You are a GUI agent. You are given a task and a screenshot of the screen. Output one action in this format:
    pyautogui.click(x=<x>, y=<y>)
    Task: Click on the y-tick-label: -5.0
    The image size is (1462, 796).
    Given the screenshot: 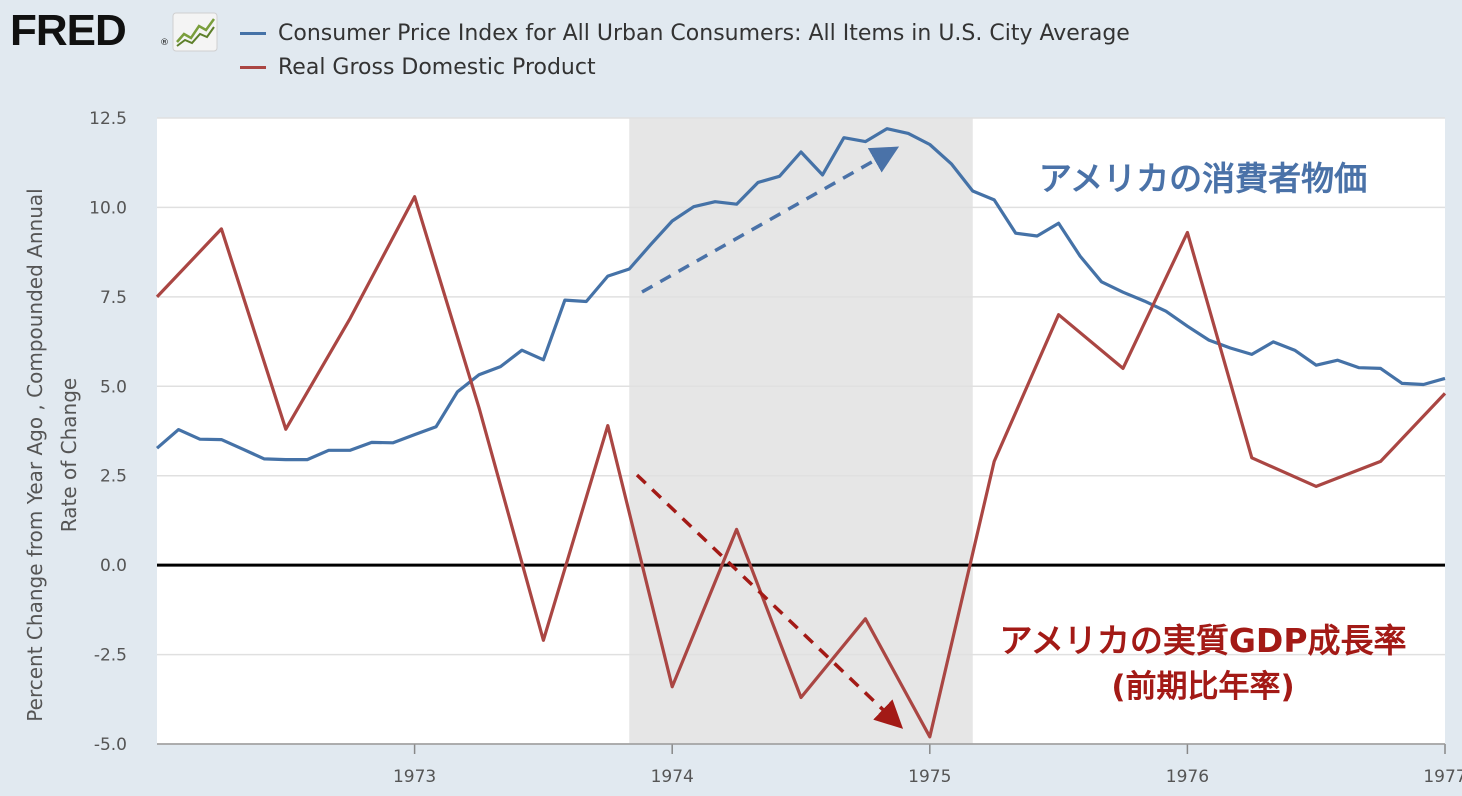 What is the action you would take?
    pyautogui.click(x=110, y=745)
    